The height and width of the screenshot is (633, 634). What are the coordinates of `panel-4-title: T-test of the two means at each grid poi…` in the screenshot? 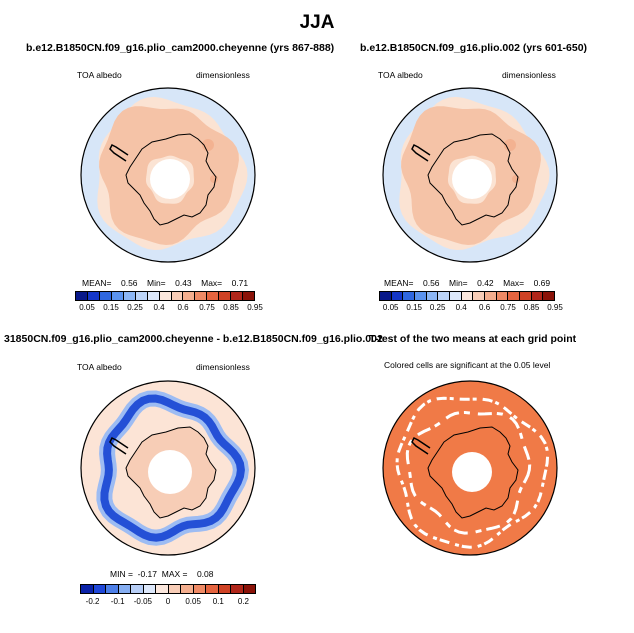 It's located at (473, 339).